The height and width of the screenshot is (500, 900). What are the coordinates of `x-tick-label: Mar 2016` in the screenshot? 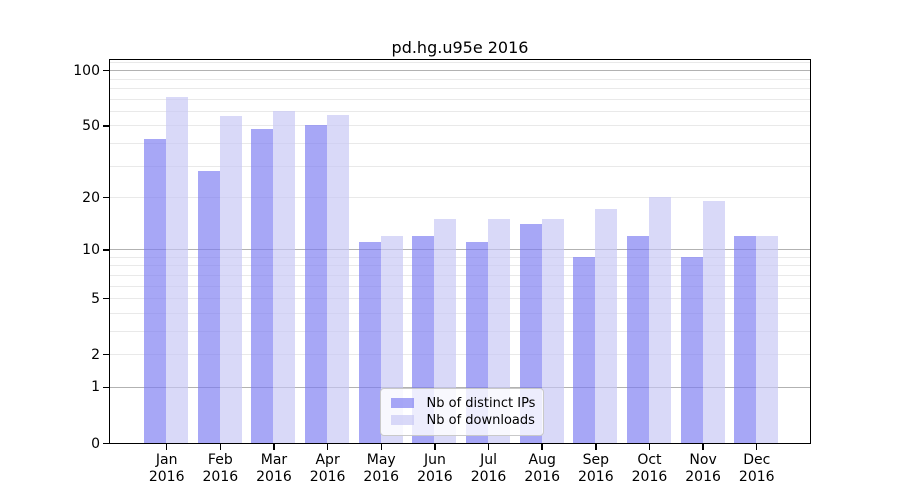 It's located at (274, 468).